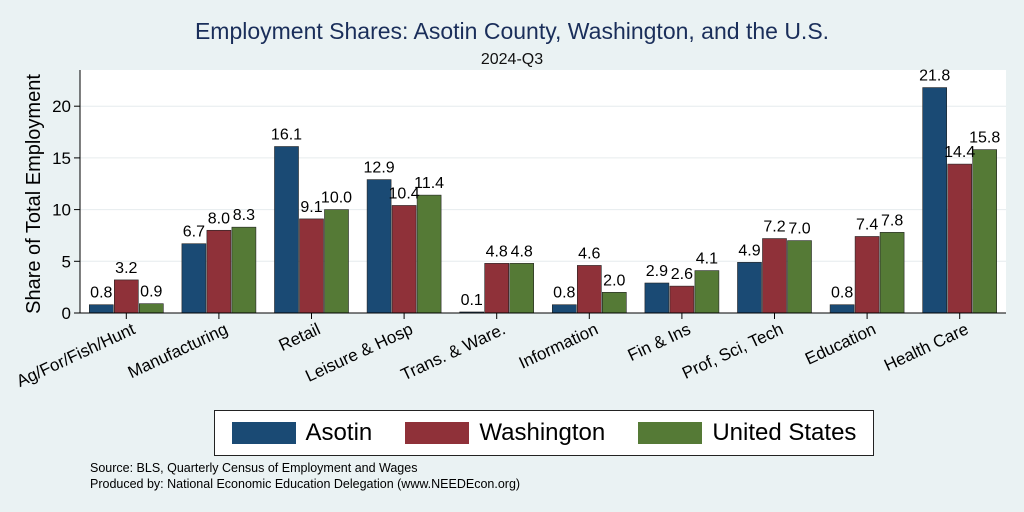 Image resolution: width=1024 pixels, height=512 pixels. I want to click on y-tick-label: 15, so click(61, 158).